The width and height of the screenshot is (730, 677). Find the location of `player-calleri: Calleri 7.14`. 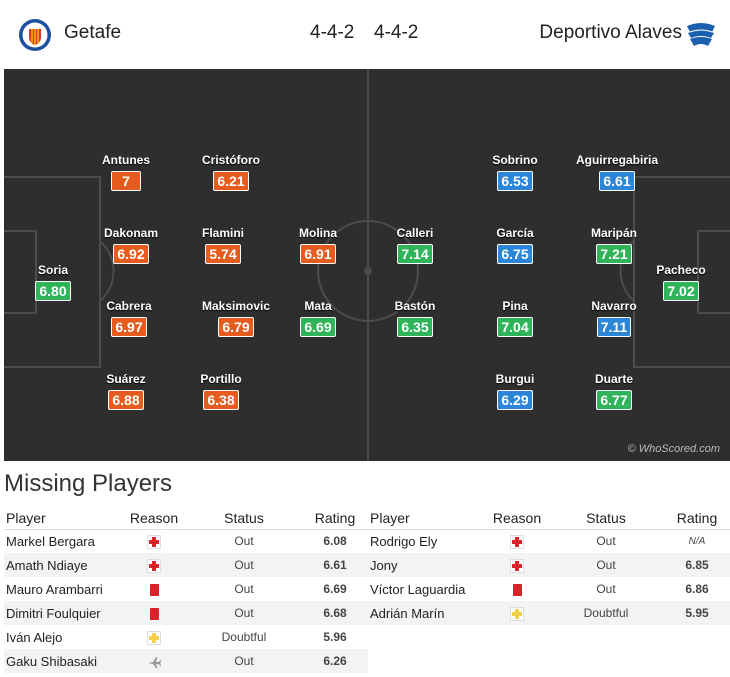

player-calleri: Calleri 7.14 is located at coordinates (415, 245).